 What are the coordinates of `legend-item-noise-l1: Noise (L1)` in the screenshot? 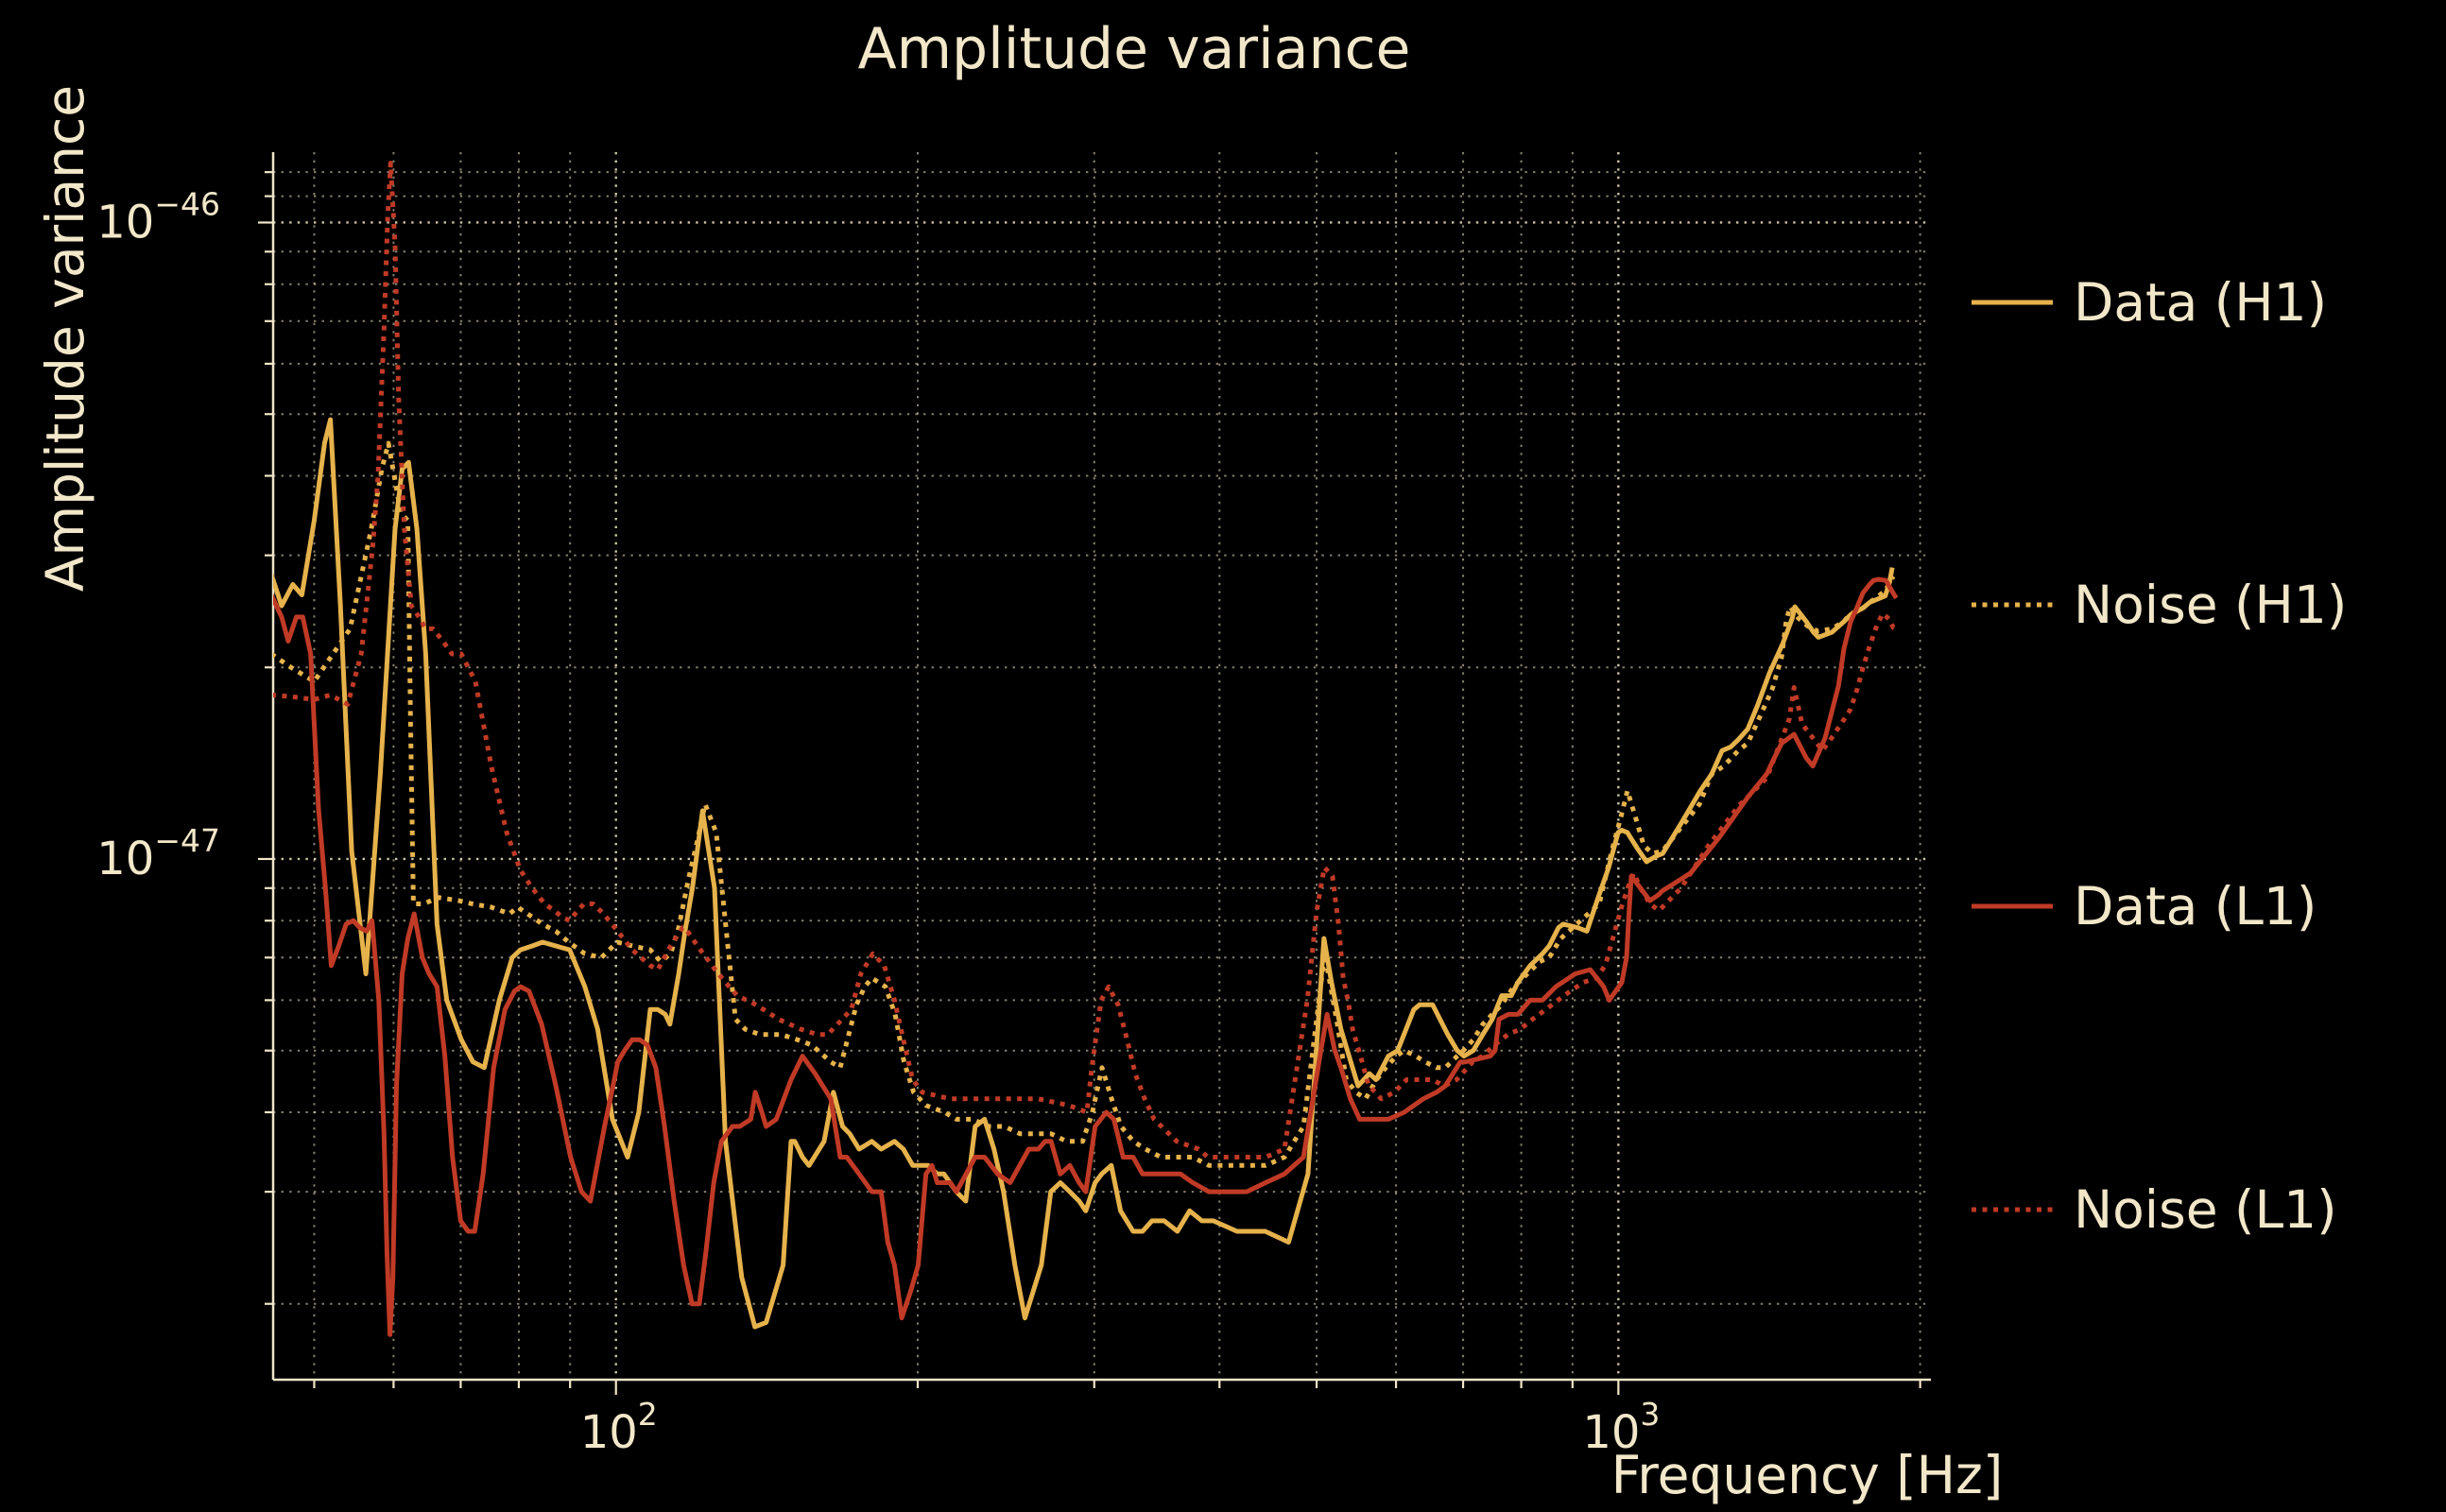 It's located at (2154, 1209).